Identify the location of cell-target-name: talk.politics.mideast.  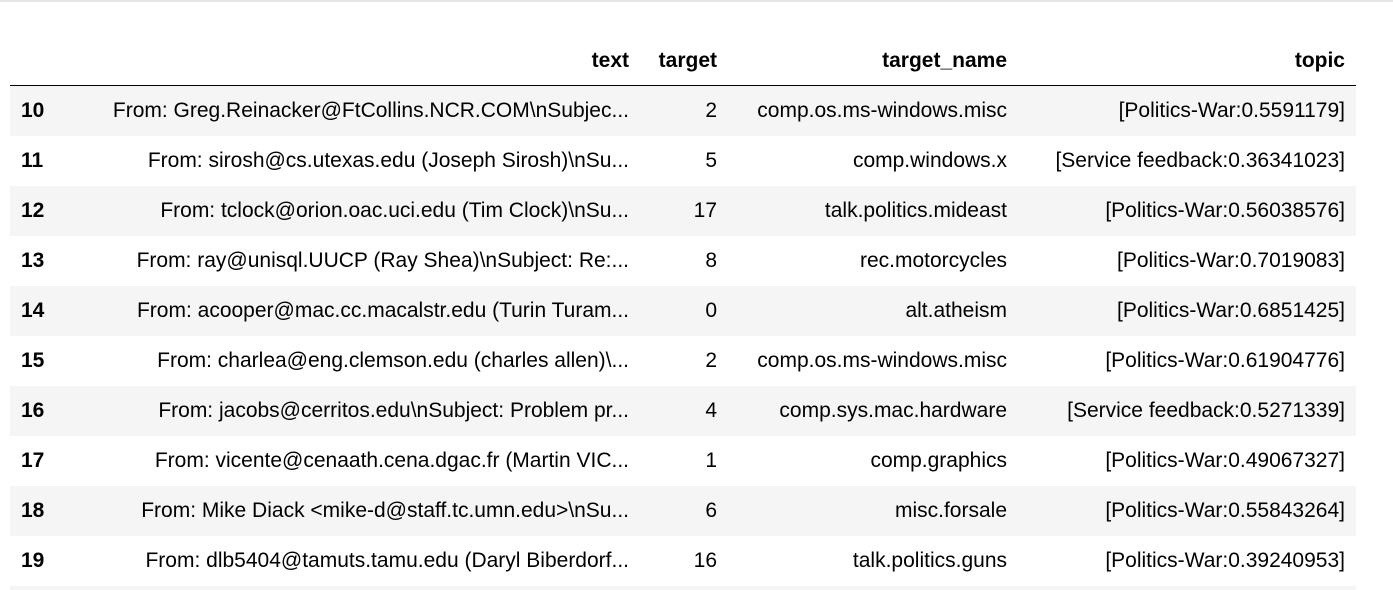
(915, 210).